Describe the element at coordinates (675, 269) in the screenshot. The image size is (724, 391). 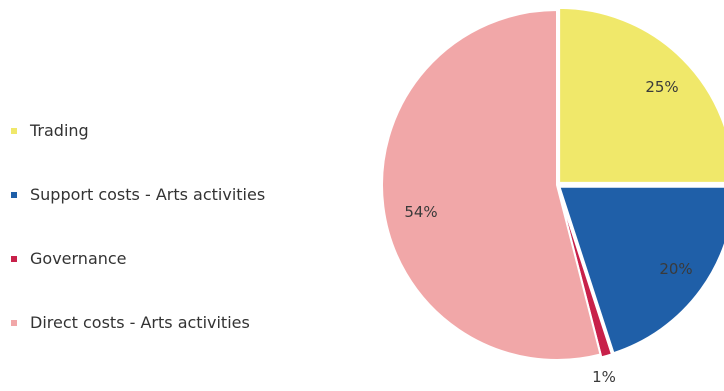
I see `data-label-support-costs: 20%` at that location.